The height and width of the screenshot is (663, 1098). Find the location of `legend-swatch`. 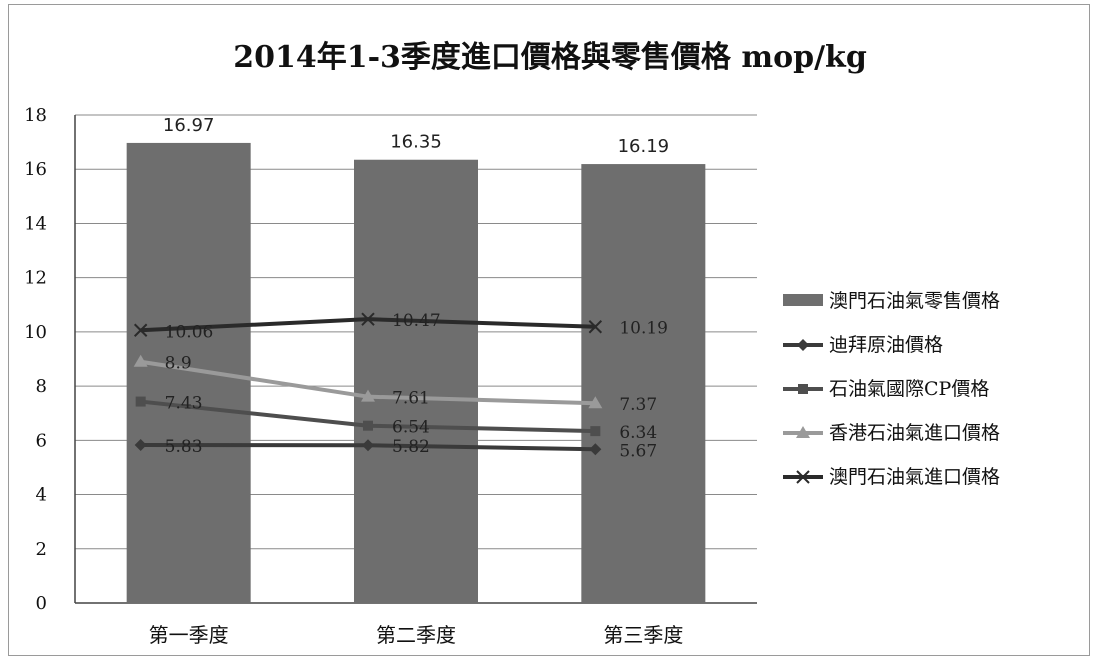

legend-swatch is located at coordinates (803, 300).